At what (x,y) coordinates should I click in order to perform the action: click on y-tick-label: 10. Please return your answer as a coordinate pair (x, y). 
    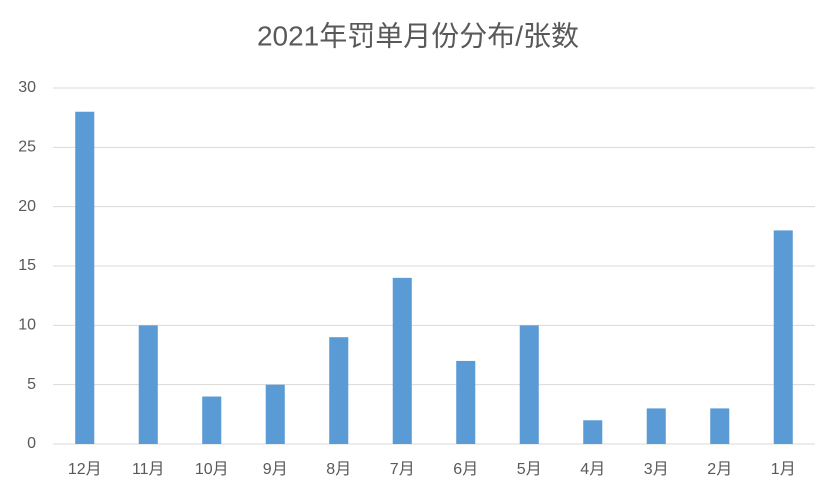
    Looking at the image, I should click on (27, 325).